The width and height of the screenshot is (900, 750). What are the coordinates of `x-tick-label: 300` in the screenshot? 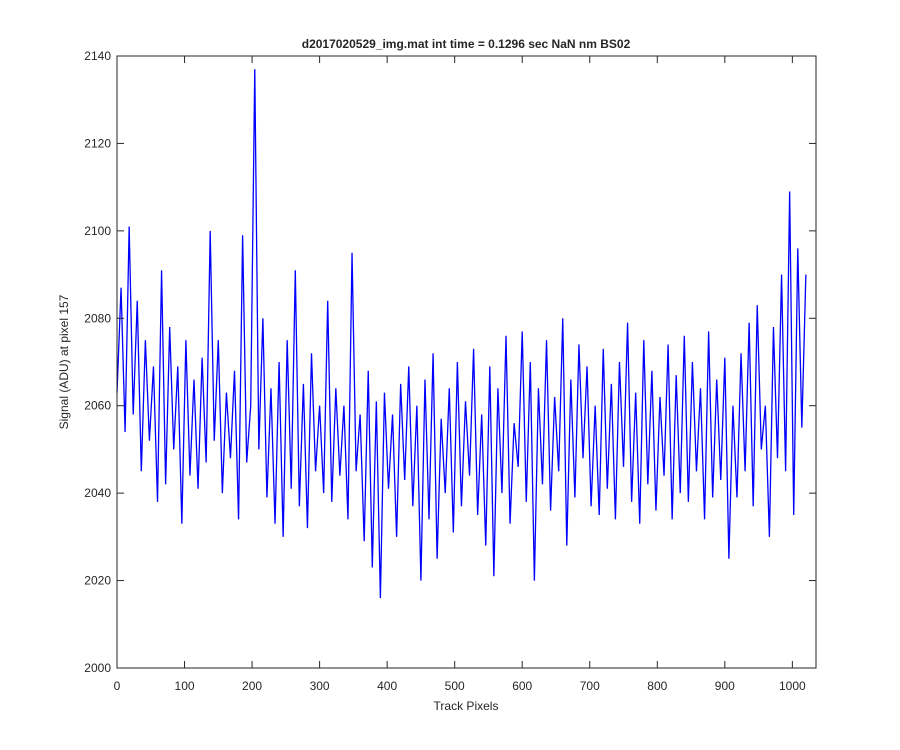 It's located at (320, 686).